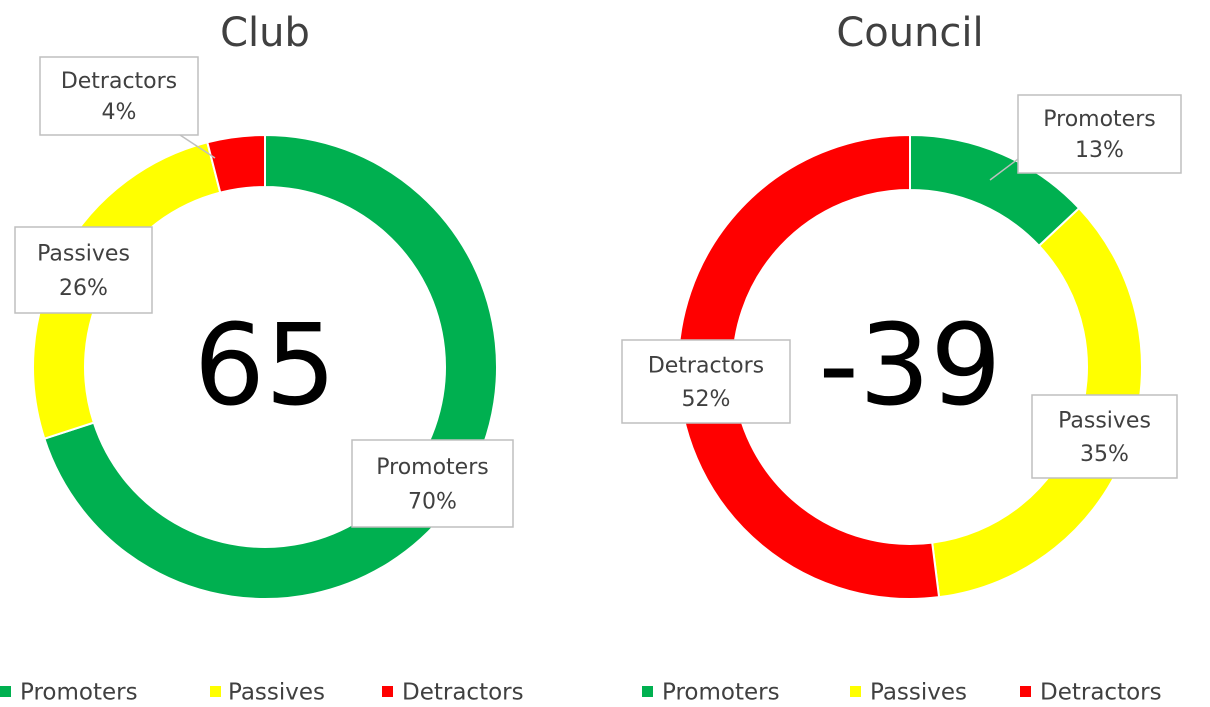 Image resolution: width=1210 pixels, height=707 pixels. I want to click on data-label: Detractors 52%, so click(706, 381).